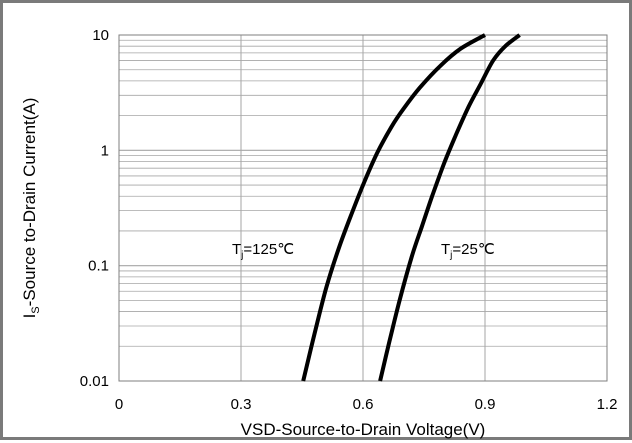 This screenshot has height=443, width=632. Describe the element at coordinates (94, 381) in the screenshot. I see `y-tick-label: 0.01` at that location.